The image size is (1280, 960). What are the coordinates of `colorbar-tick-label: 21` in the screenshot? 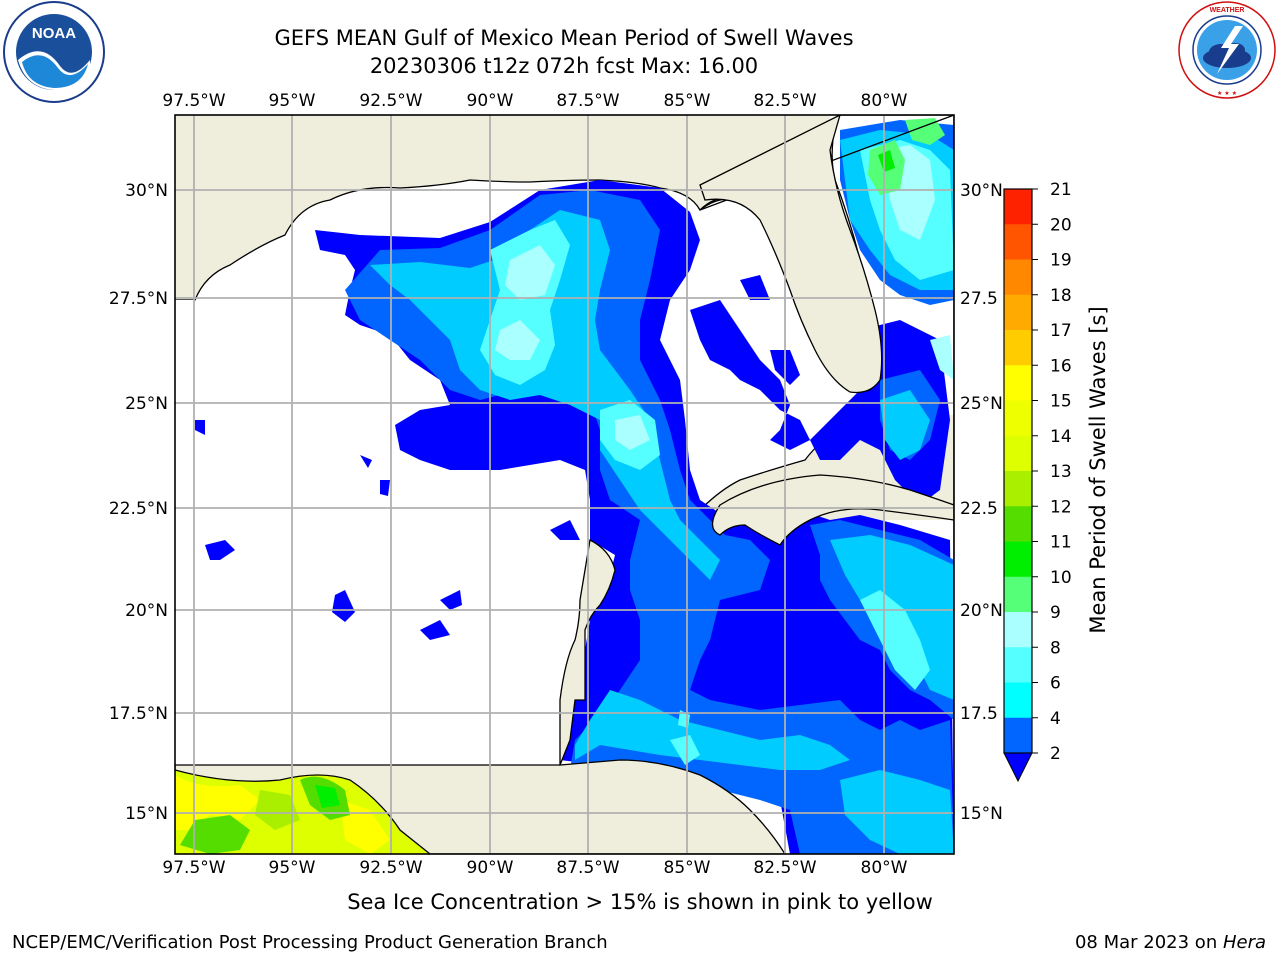 It's located at (1061, 190).